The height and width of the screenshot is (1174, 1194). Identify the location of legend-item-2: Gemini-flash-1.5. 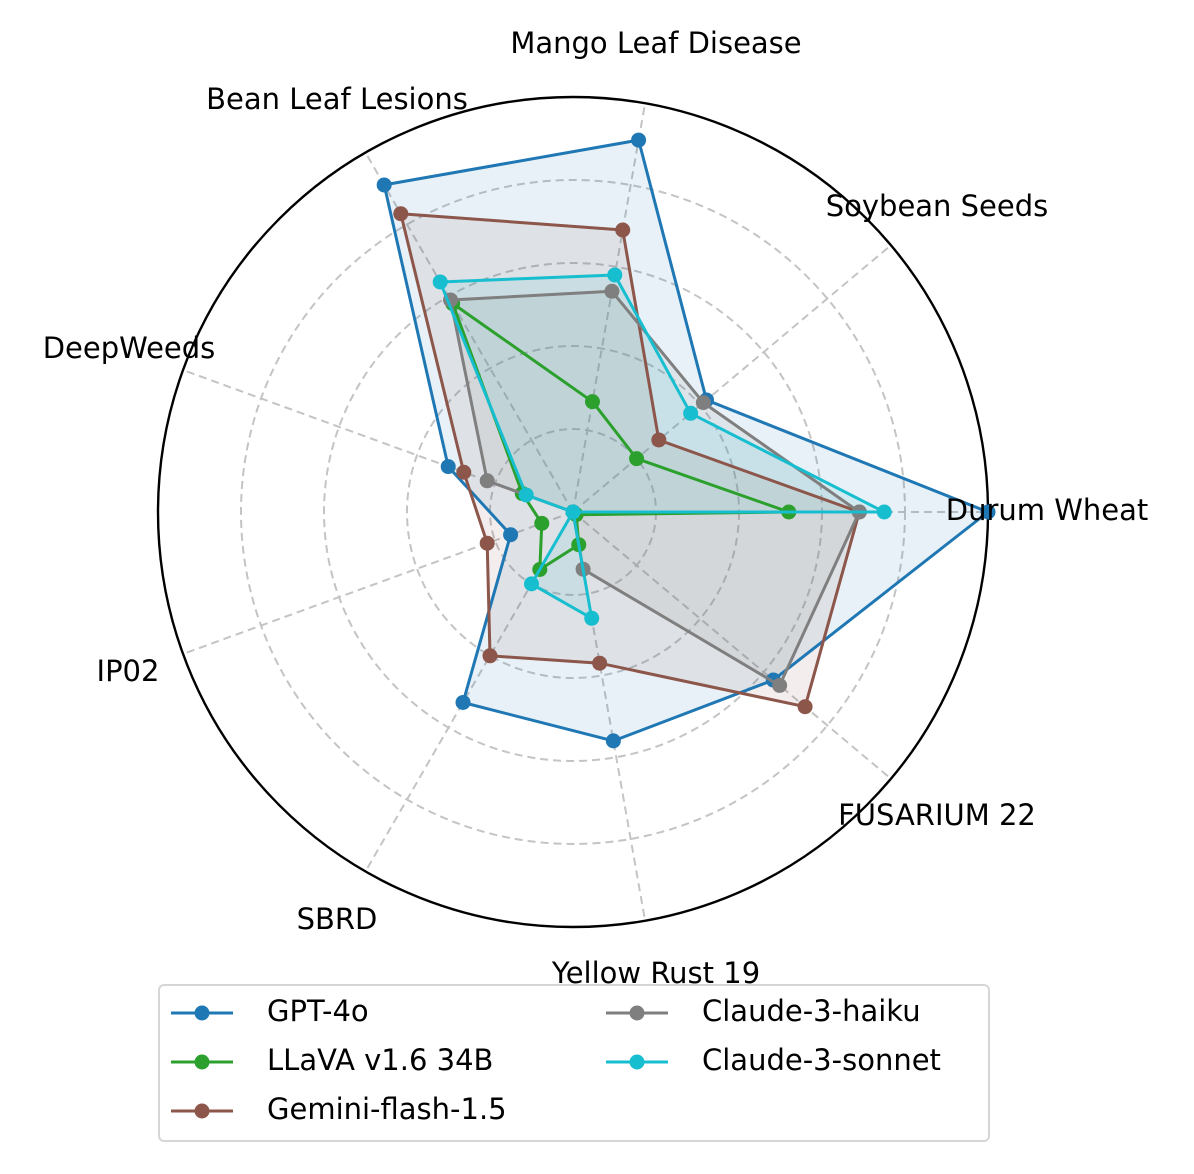
(339, 1109).